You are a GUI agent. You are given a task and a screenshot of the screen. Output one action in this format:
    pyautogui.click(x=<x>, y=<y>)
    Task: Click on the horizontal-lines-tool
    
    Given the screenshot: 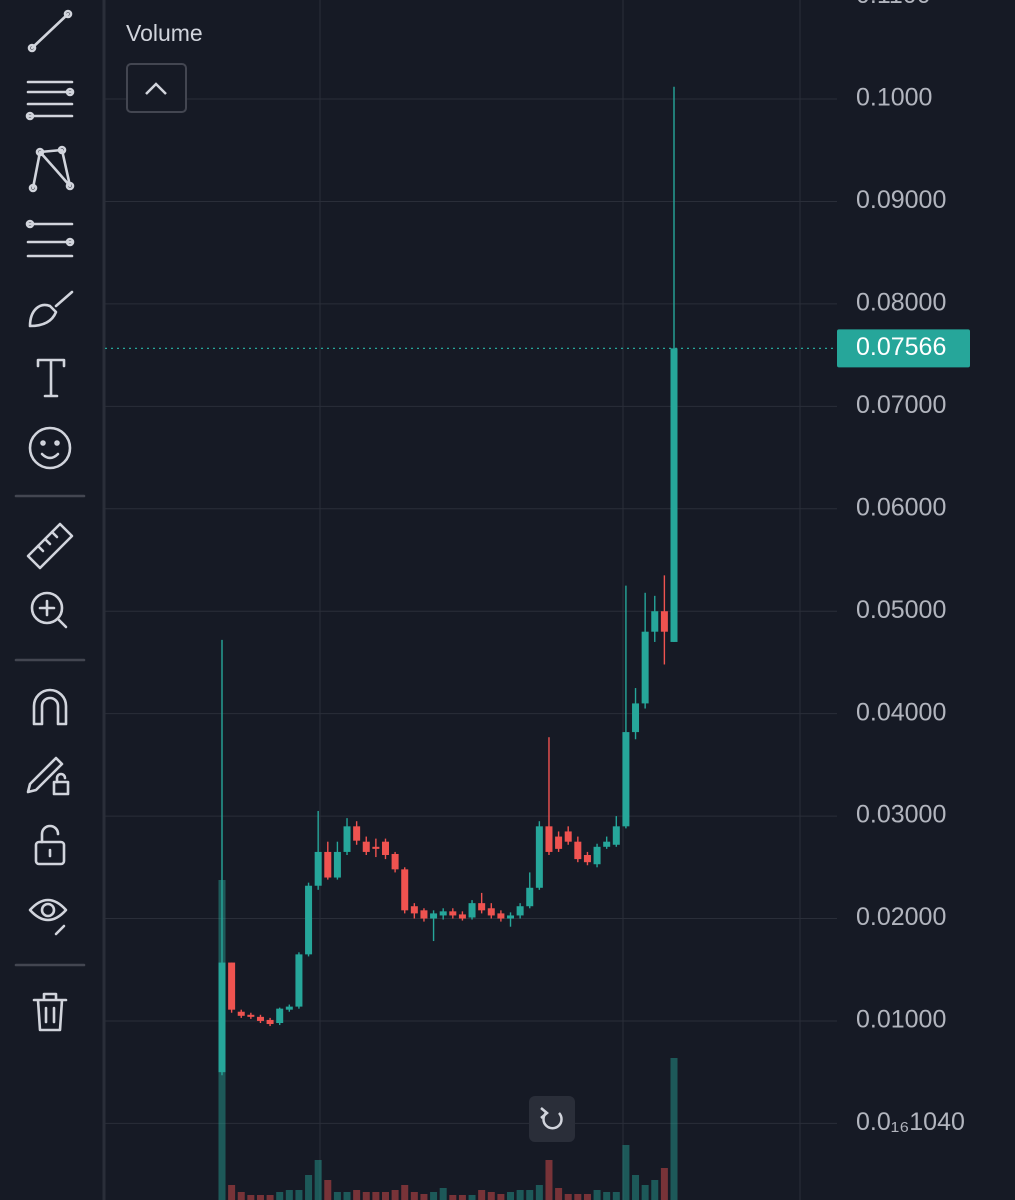 What is the action you would take?
    pyautogui.click(x=50, y=100)
    